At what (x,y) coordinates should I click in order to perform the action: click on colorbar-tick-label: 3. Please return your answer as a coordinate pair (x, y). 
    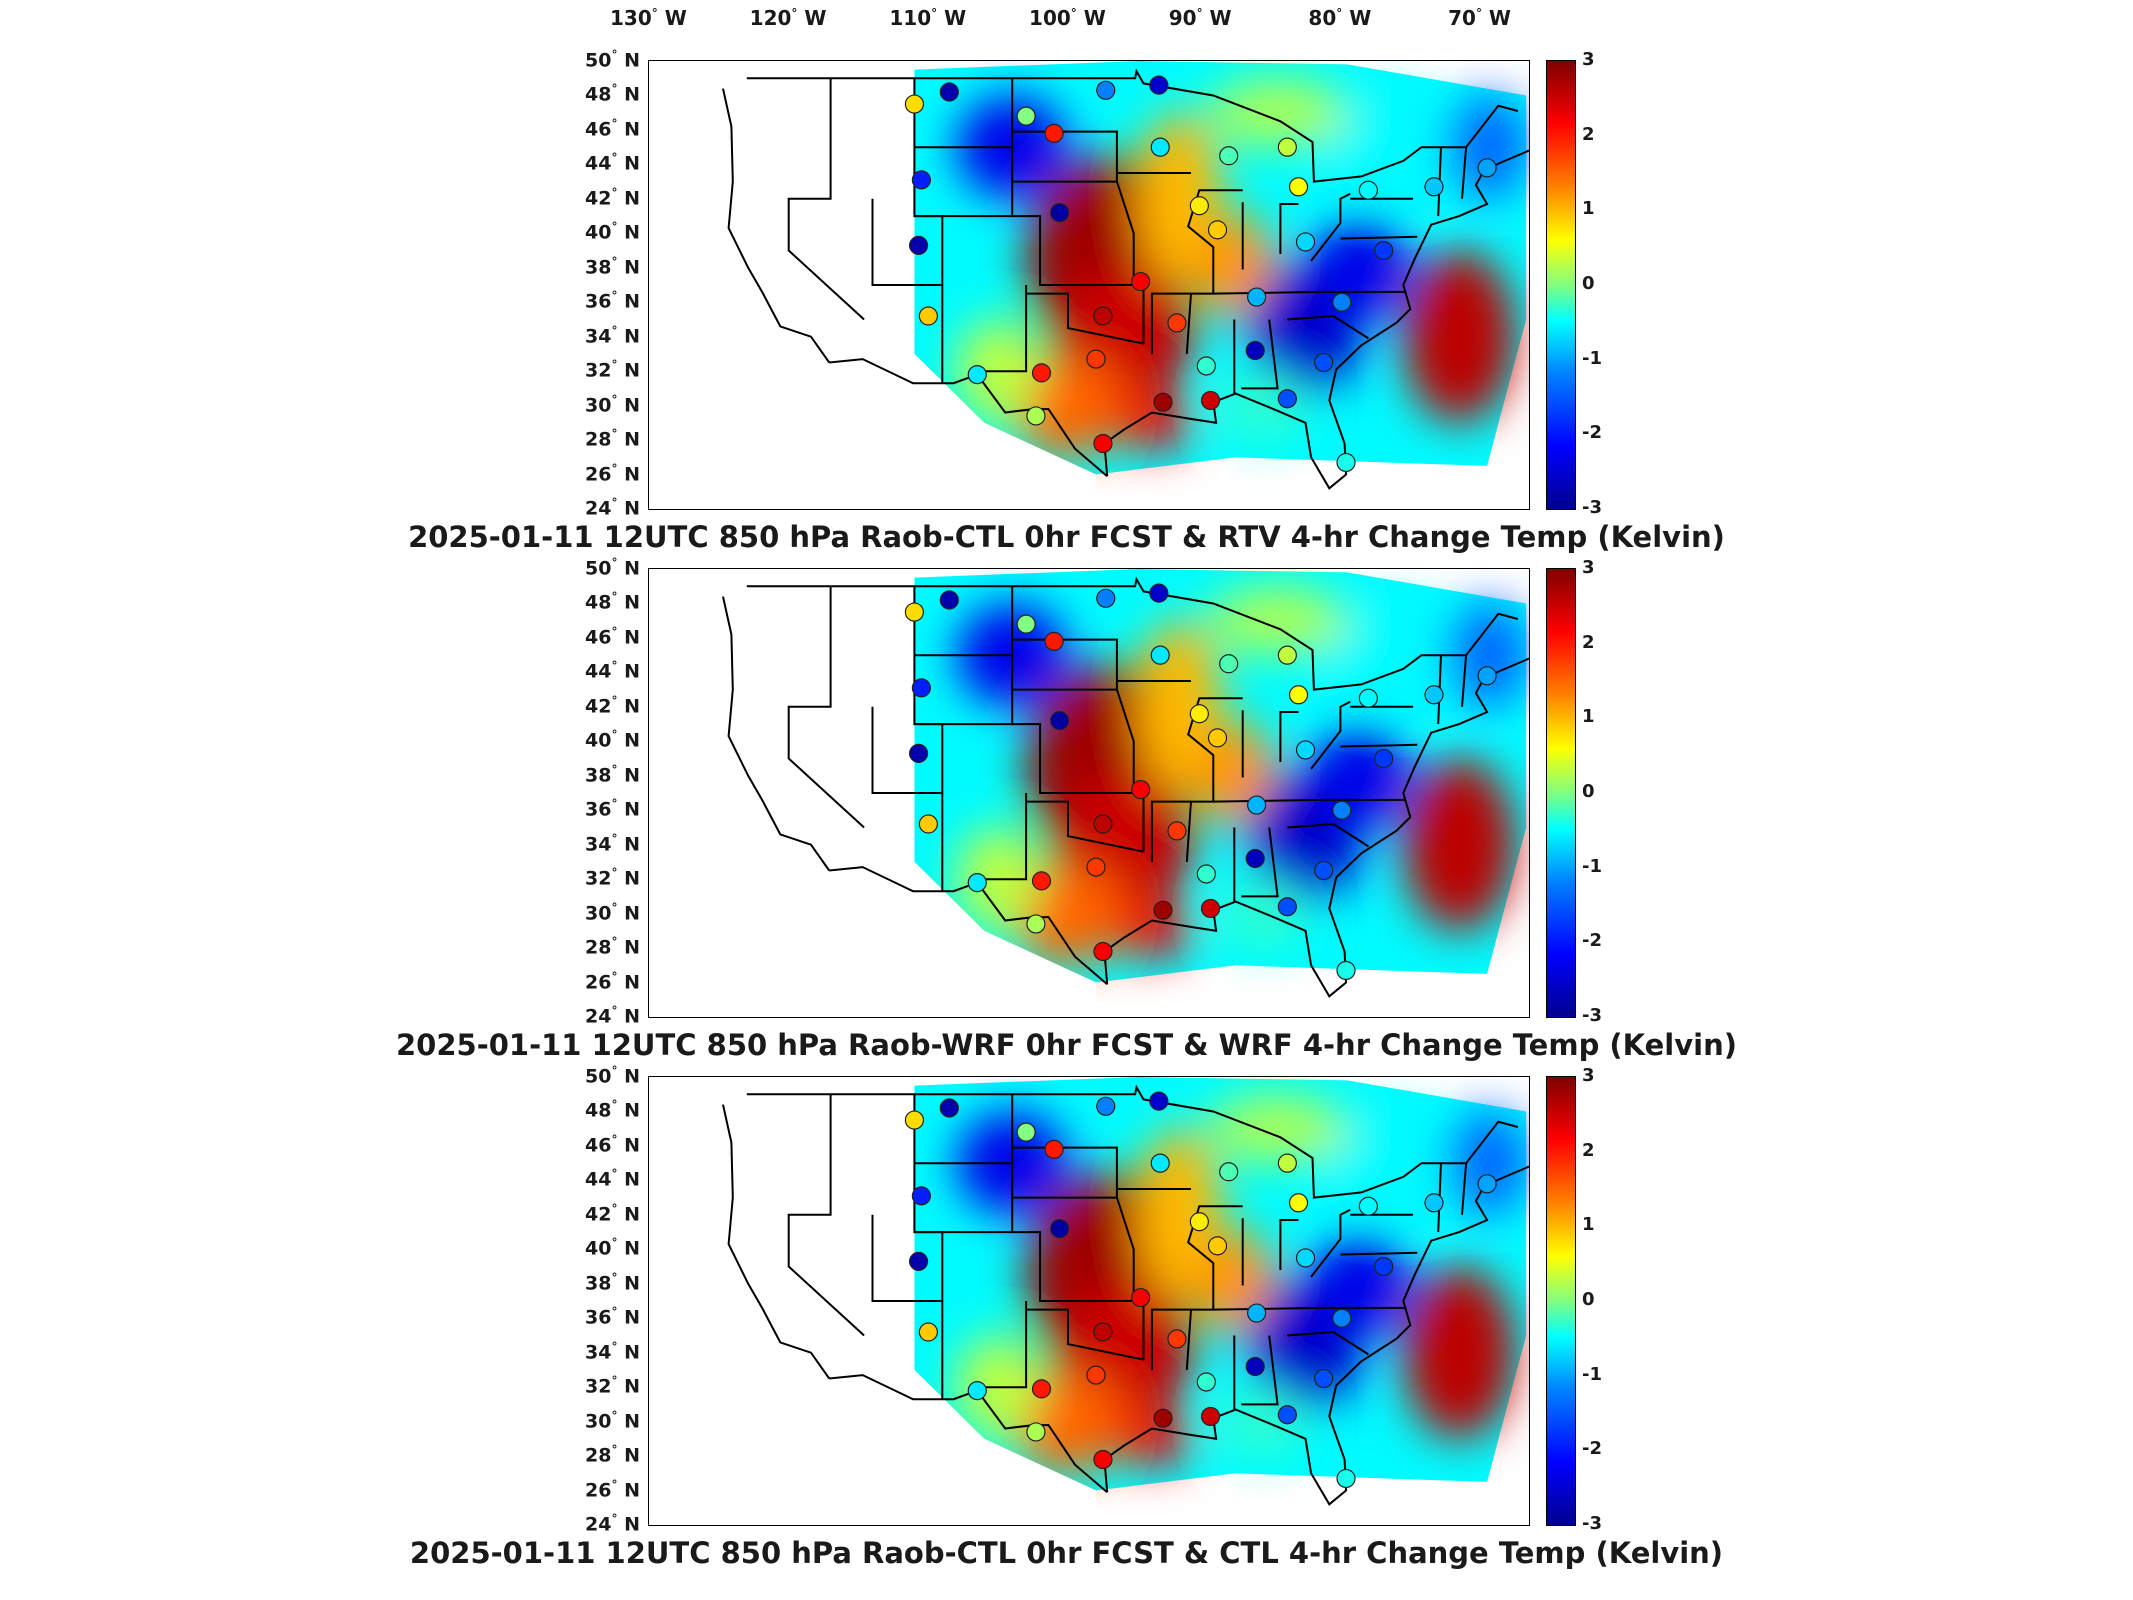
    Looking at the image, I should click on (1588, 1075).